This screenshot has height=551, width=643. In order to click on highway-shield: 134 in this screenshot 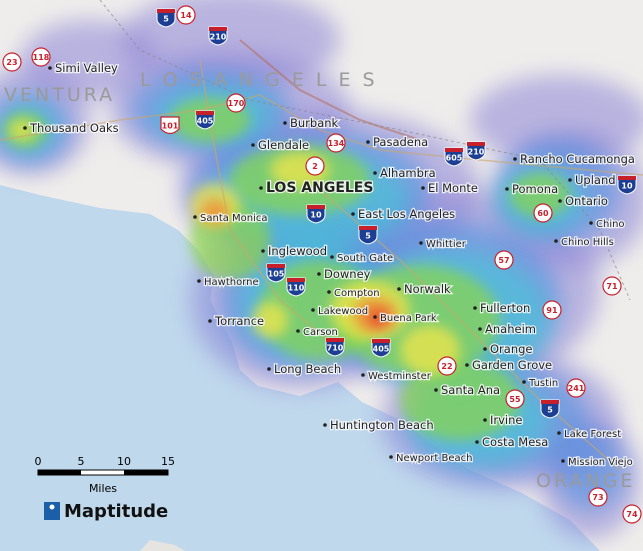, I will do `click(336, 143)`.